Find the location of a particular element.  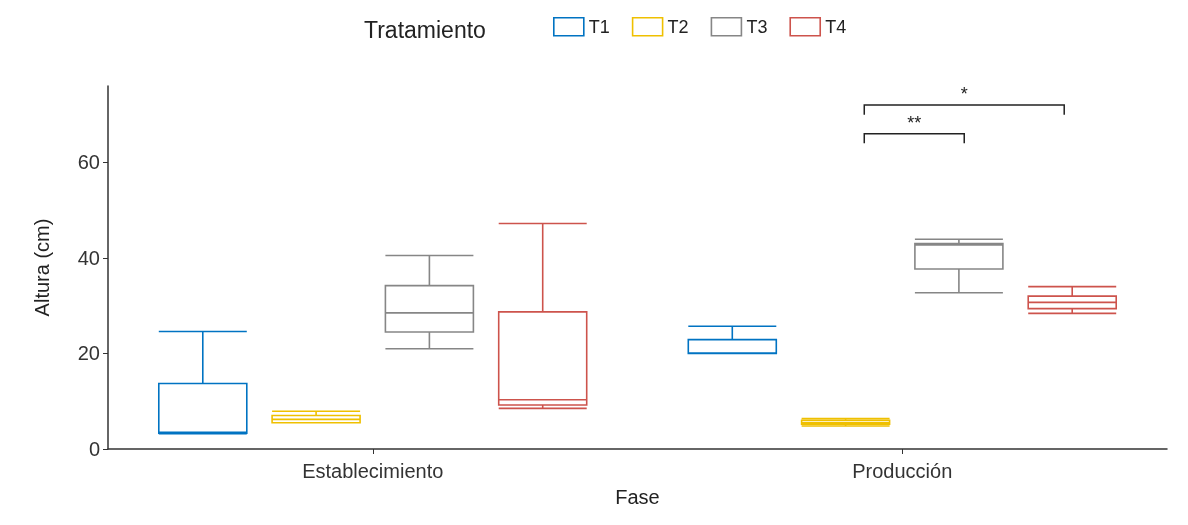

legend-label: T4 is located at coordinates (836, 26).